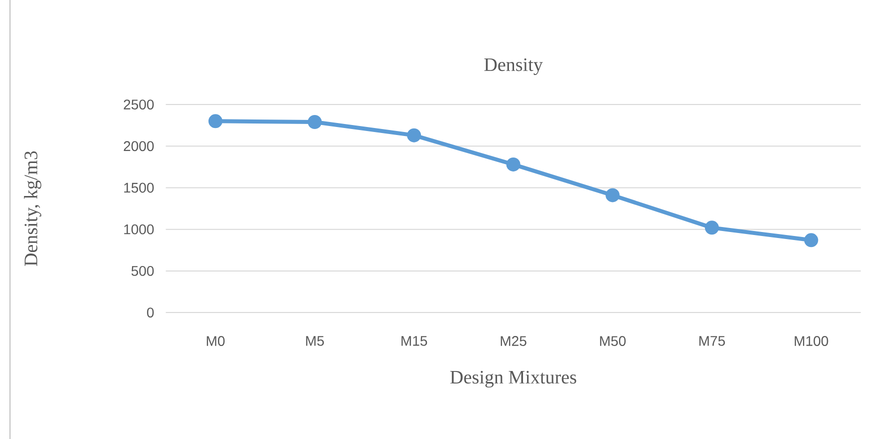 This screenshot has width=877, height=439. I want to click on y-tick-label: 0, so click(150, 313).